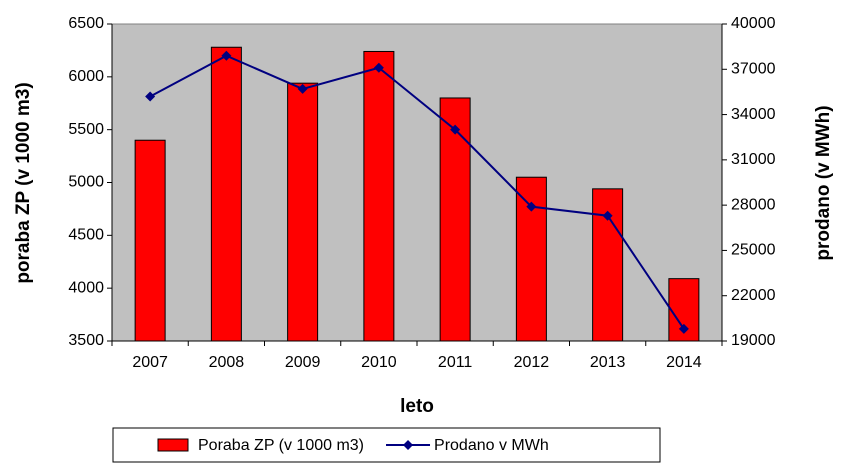  I want to click on y2-tick-label: 22000, so click(753, 295).